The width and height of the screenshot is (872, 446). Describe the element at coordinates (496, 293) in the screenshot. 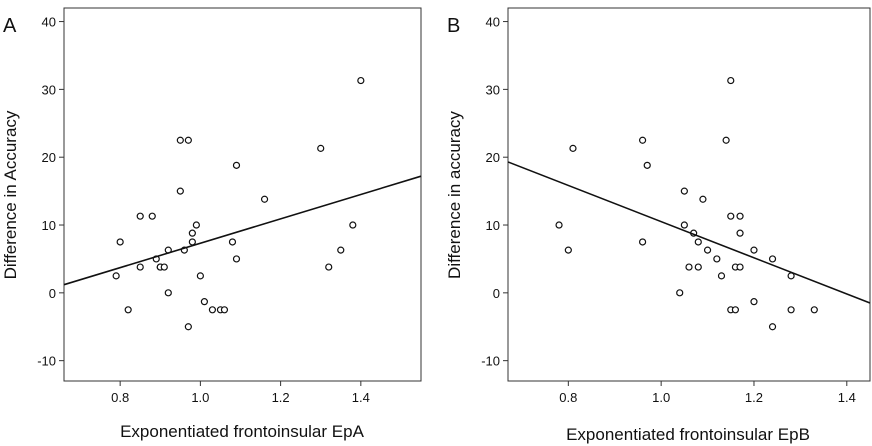

I see `panel-b-y-tick-label: 0` at that location.